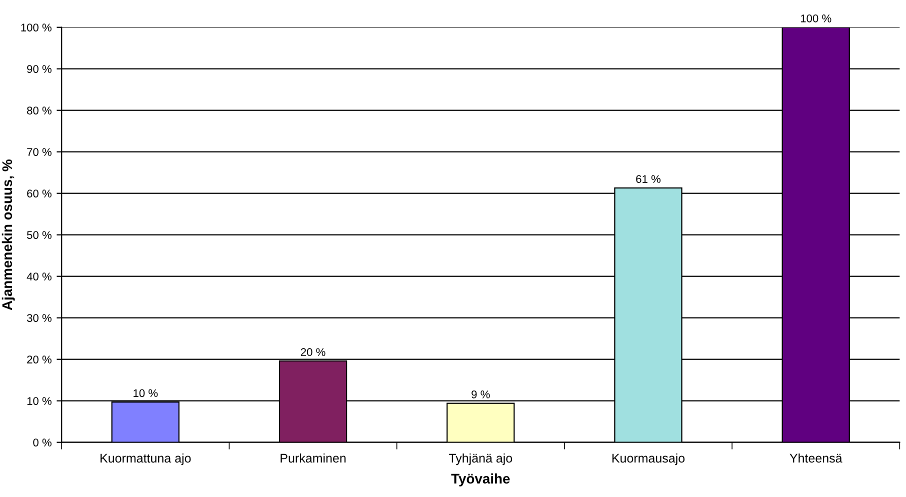  I want to click on data-label: 20 %, so click(313, 352).